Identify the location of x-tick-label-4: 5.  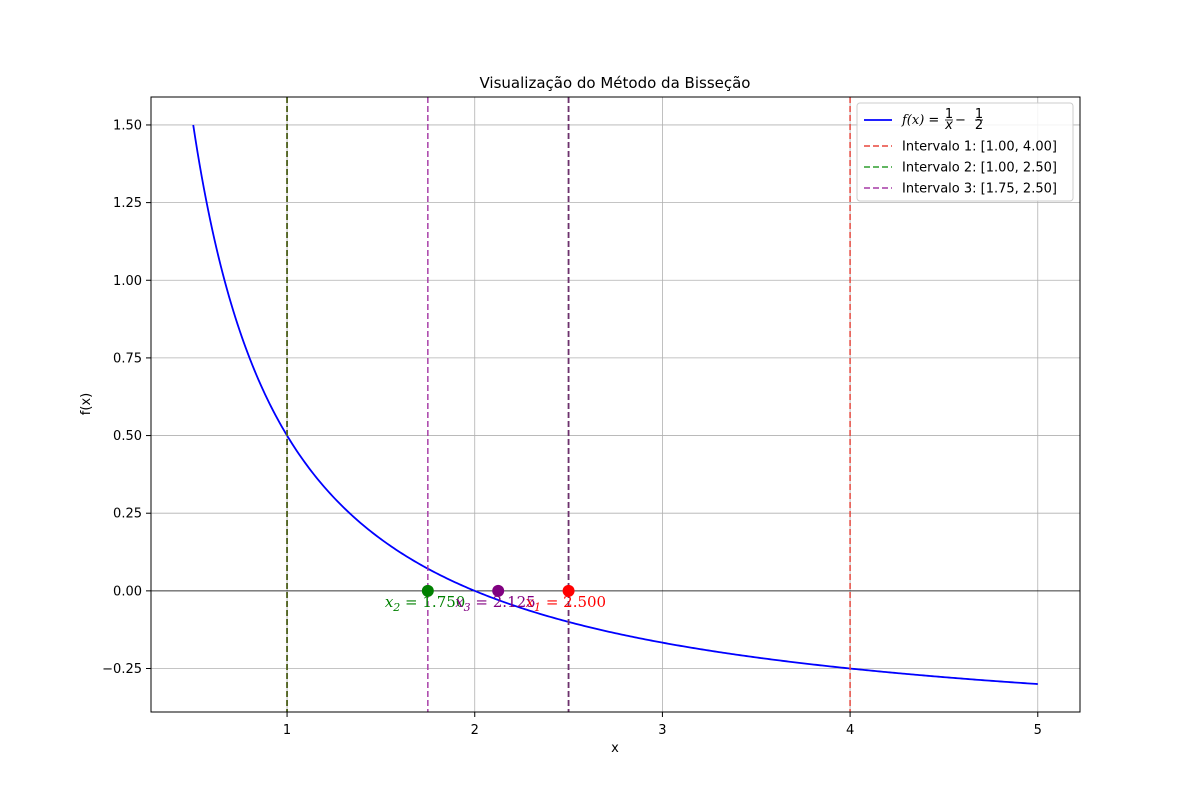
(1038, 730).